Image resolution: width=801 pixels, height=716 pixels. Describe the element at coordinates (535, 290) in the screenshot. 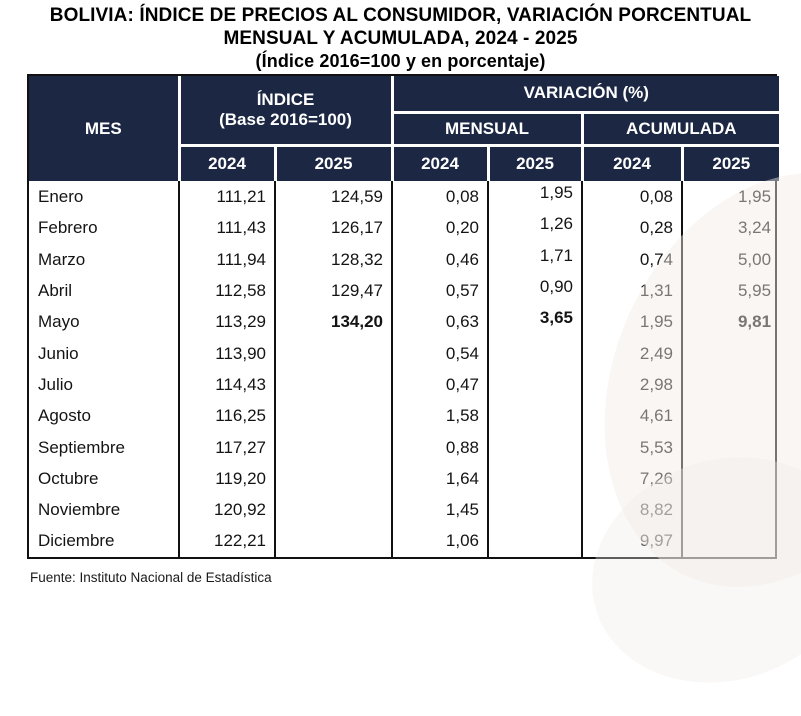

I see `cell-mensual-2025: 0,90` at that location.